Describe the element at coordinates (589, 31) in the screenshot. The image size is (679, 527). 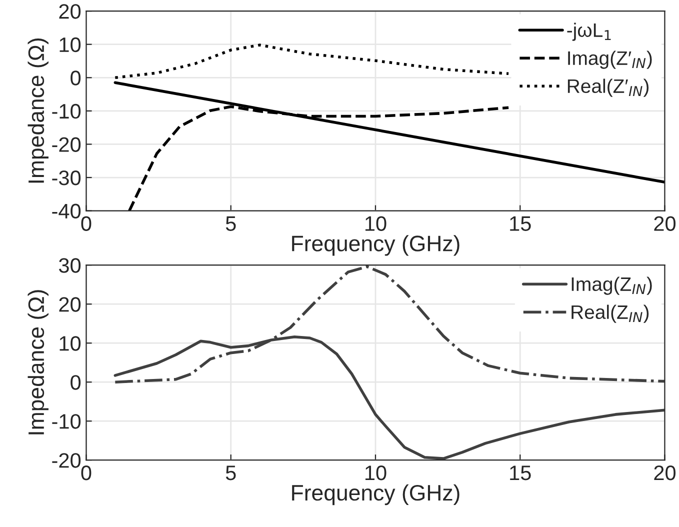
I see `legend-label: -jωL$_{1}$` at that location.